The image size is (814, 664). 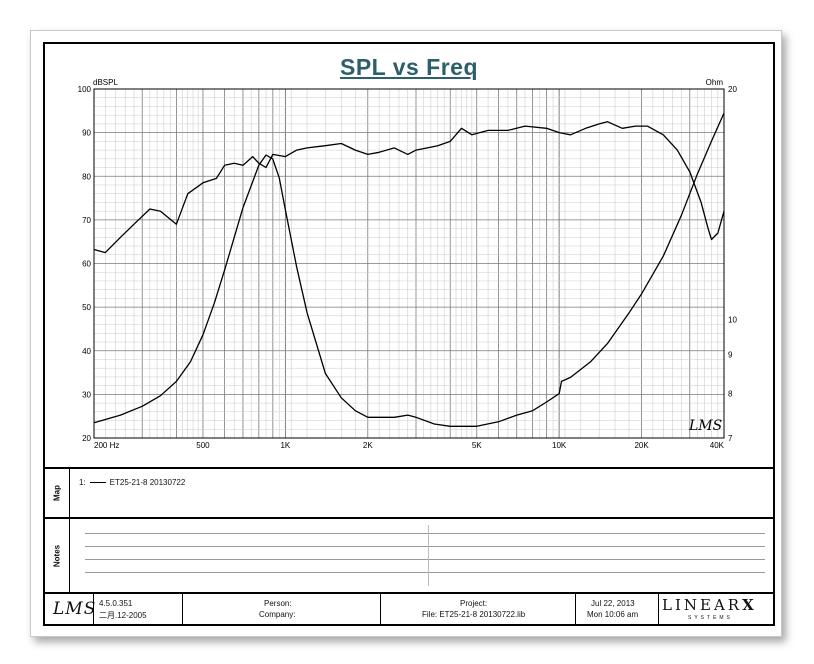 I want to click on footer-project-cell: Project: File: ET25-21-8 20130722.lib, so click(x=478, y=609).